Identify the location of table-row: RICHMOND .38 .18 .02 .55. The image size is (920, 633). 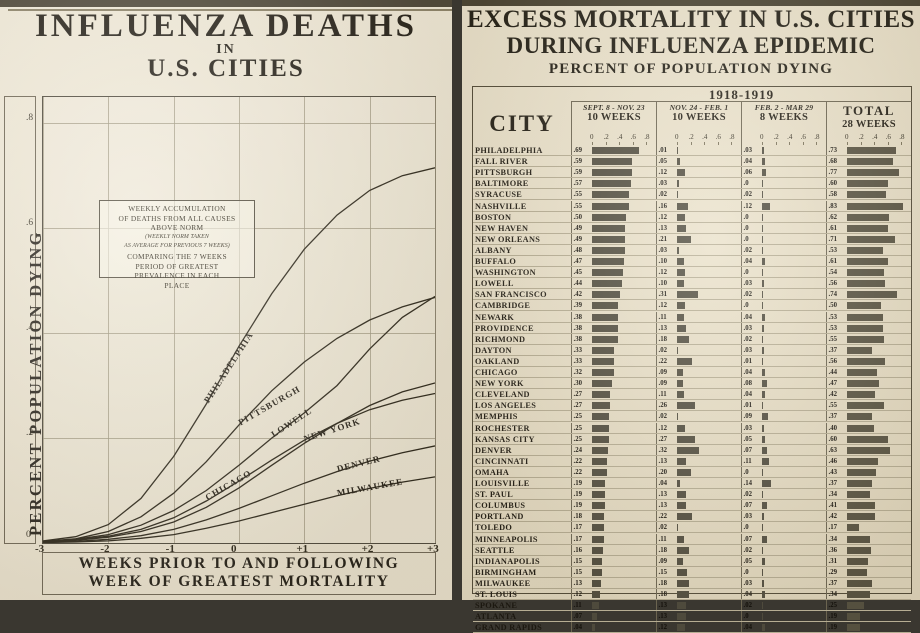
(692, 339).